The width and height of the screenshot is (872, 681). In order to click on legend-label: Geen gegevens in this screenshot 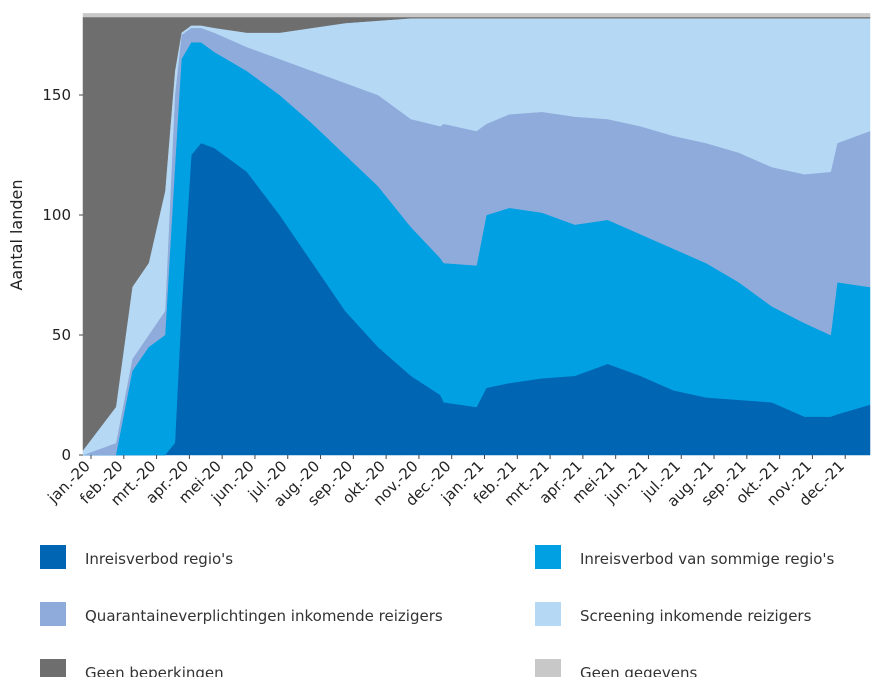, I will do `click(638, 670)`.